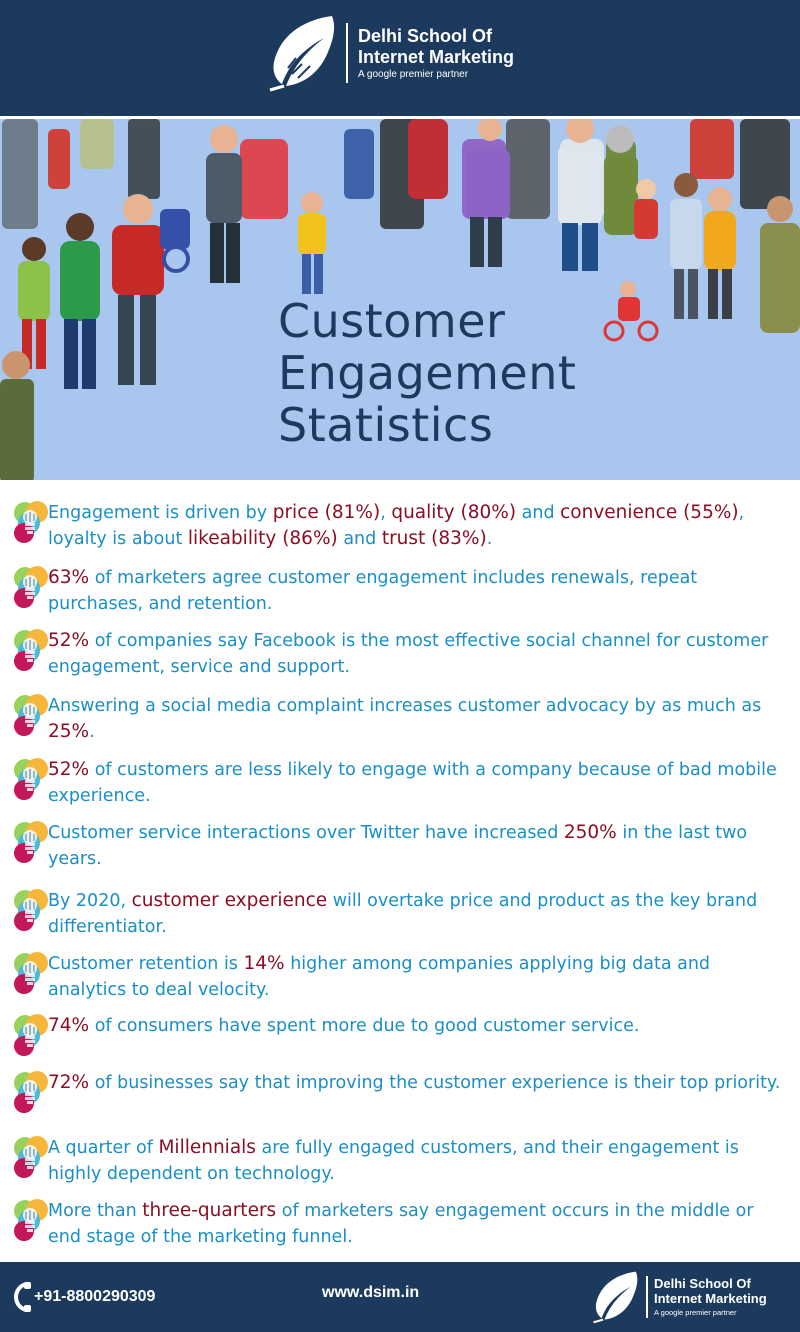 This screenshot has width=800, height=1332. What do you see at coordinates (103, 1148) in the screenshot?
I see `stat-text-segment: A quarter of` at bounding box center [103, 1148].